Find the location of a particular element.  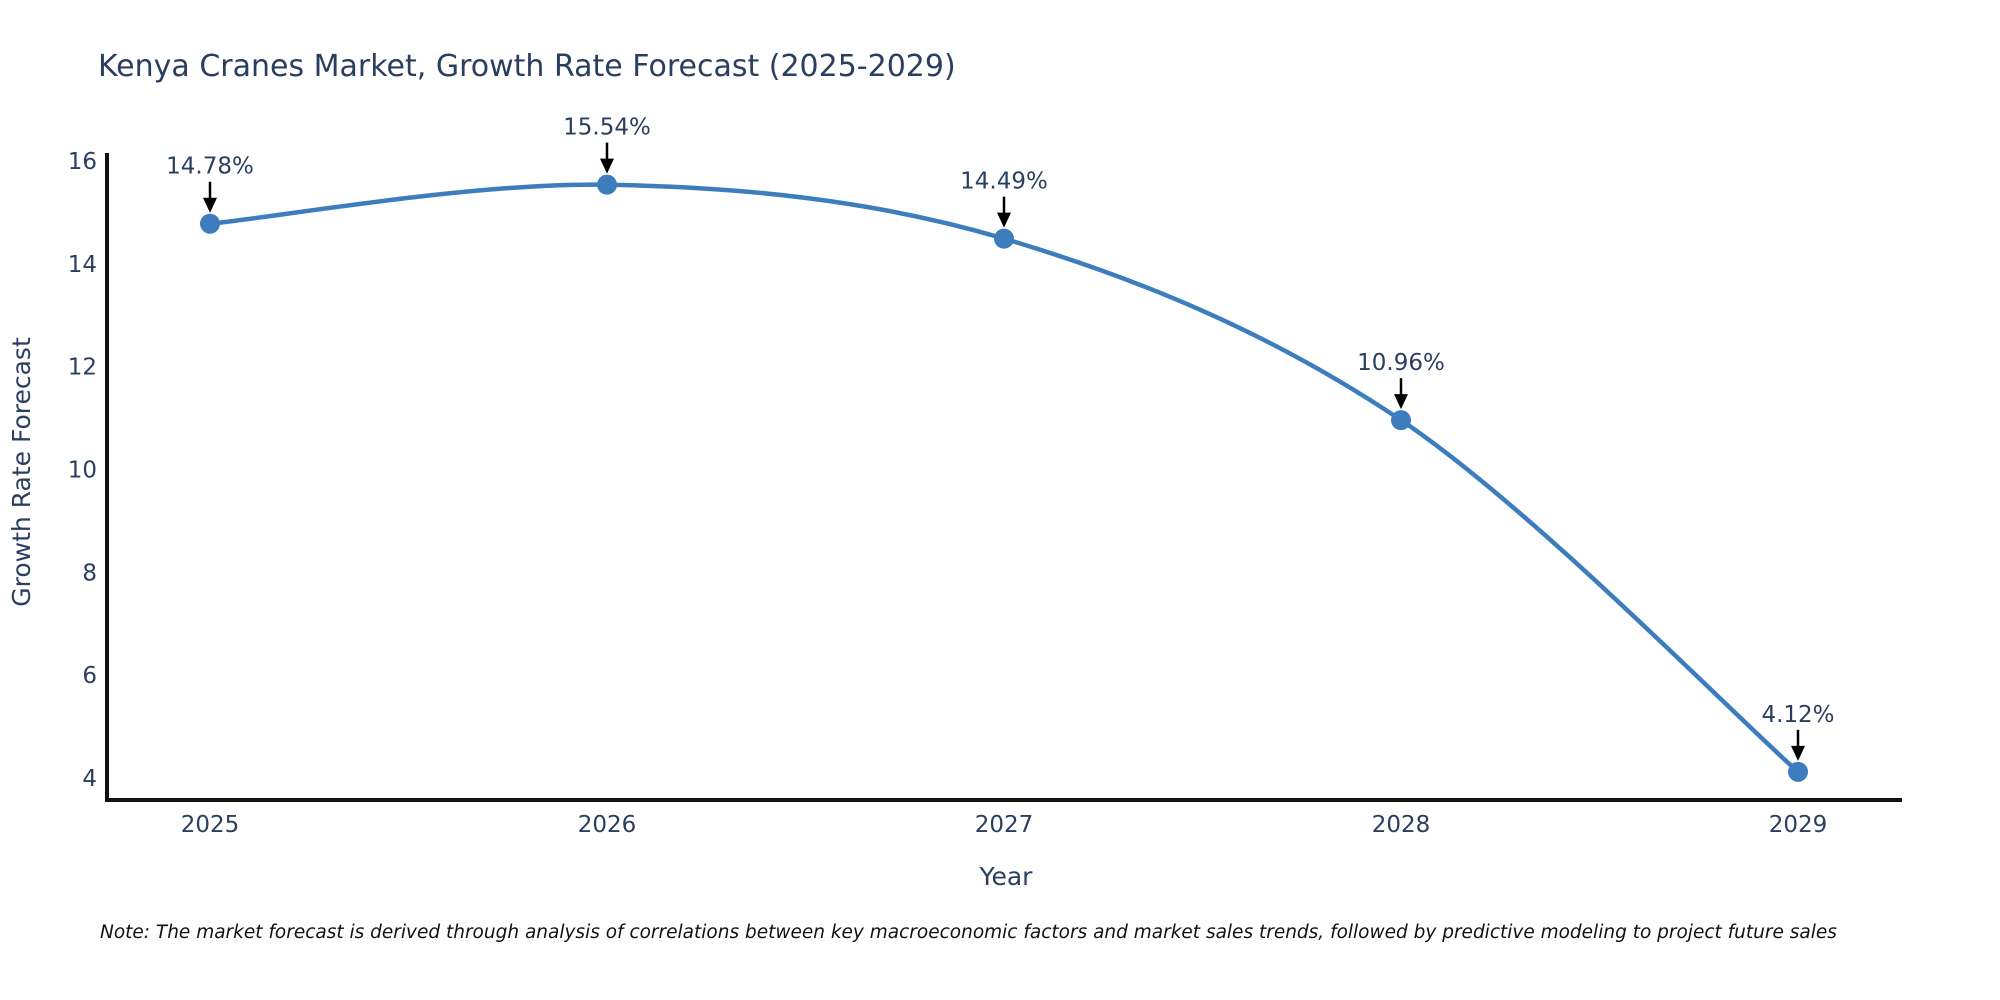

y-tick-label: 16 is located at coordinates (82, 162).